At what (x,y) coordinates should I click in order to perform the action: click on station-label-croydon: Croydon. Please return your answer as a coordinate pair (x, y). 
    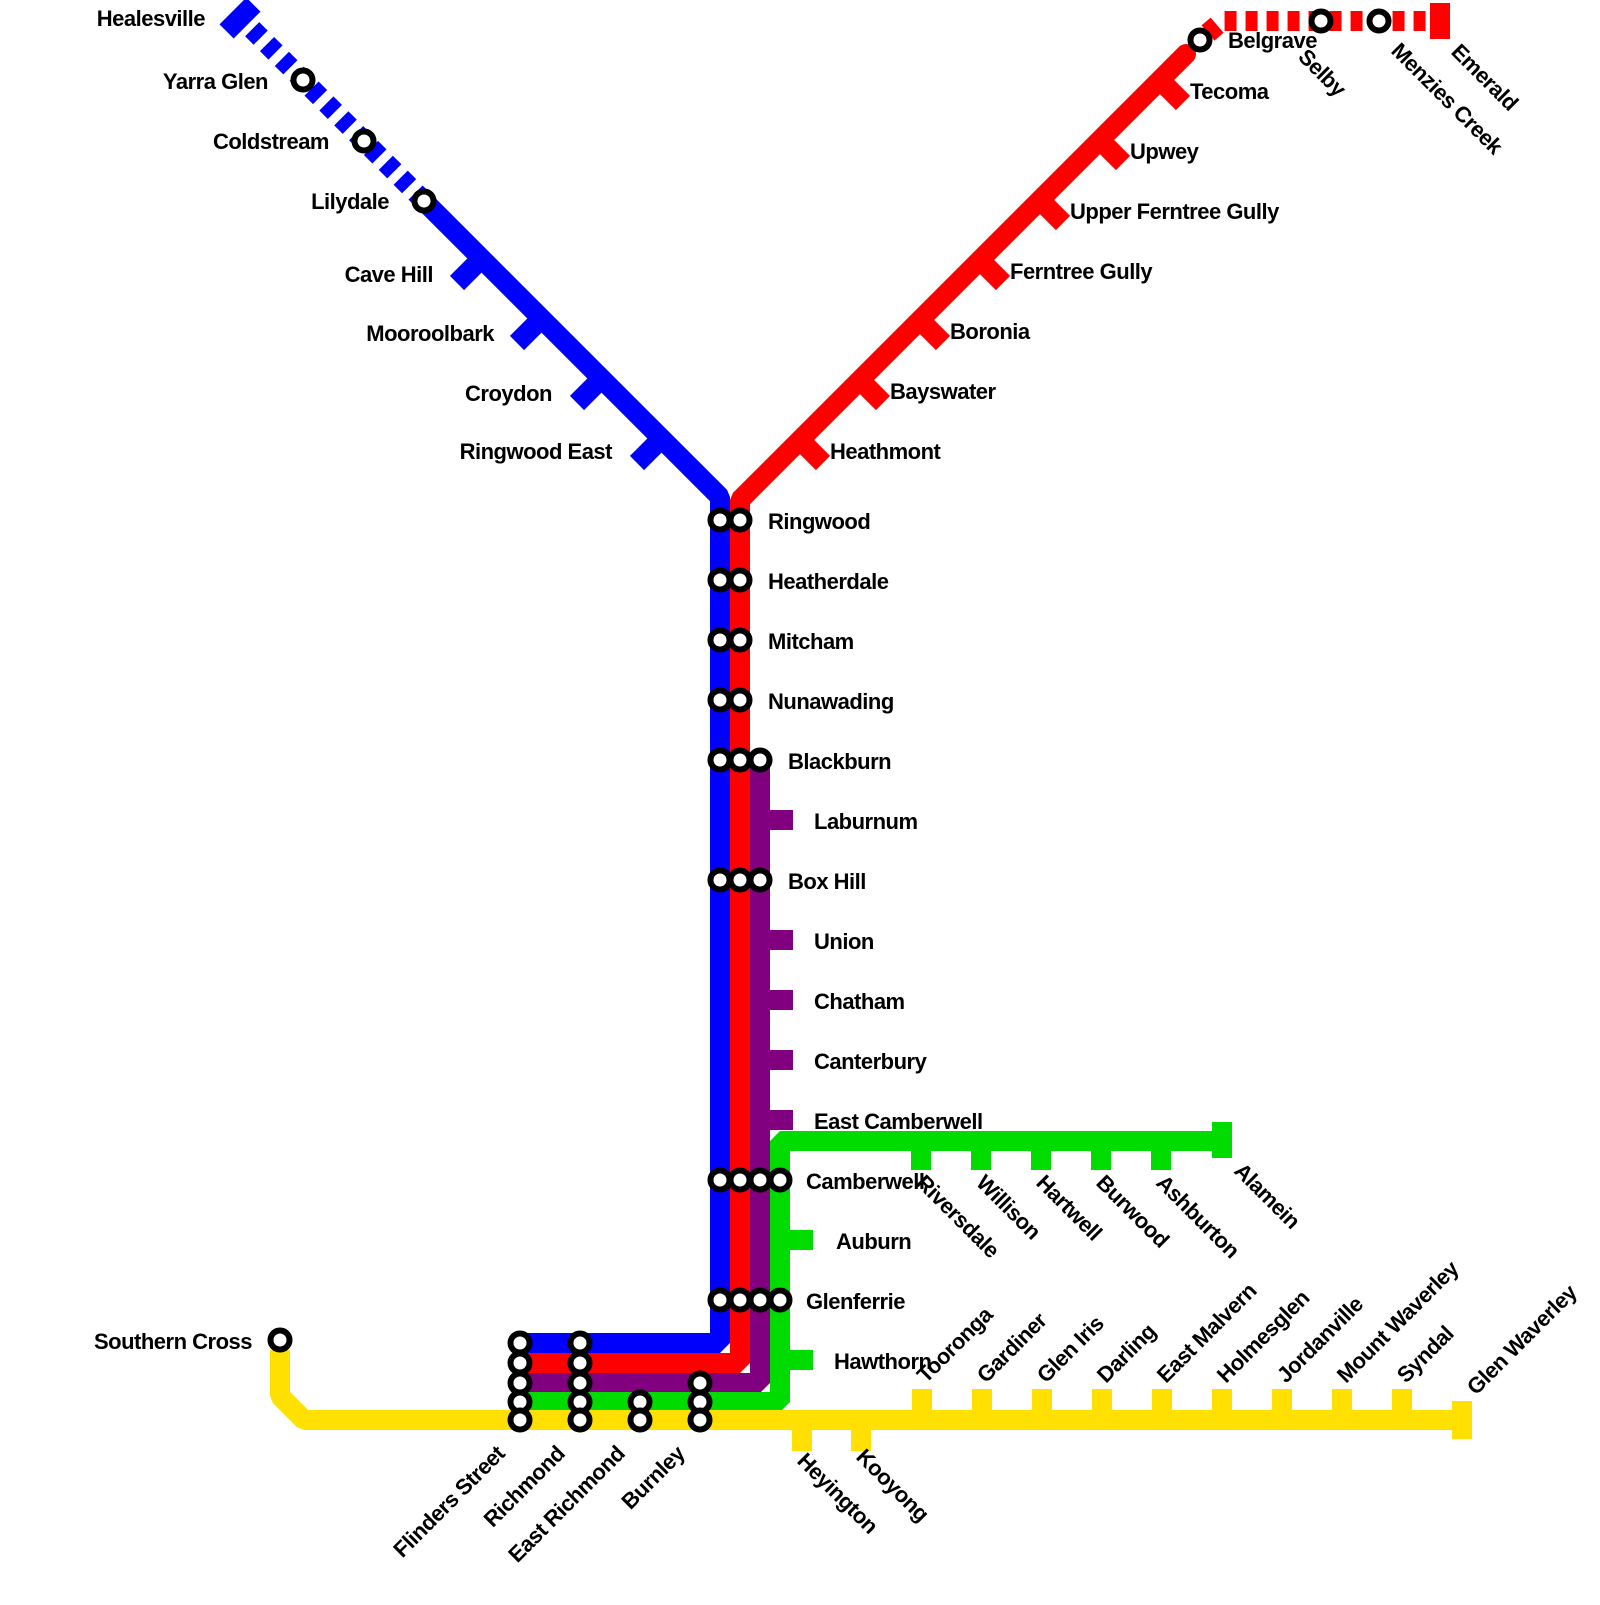
    Looking at the image, I should click on (508, 393).